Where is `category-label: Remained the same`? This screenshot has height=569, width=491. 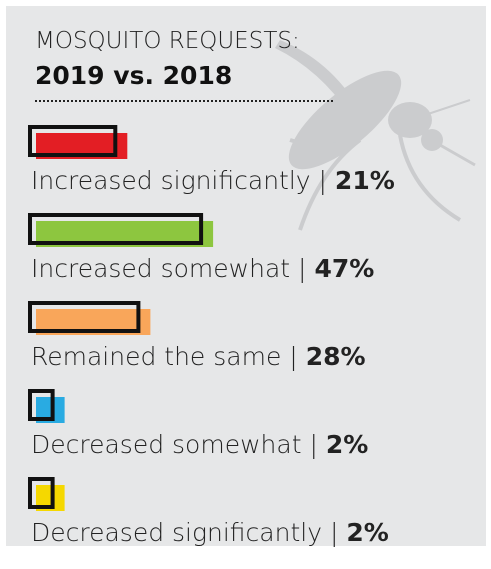 category-label: Remained the same is located at coordinates (156, 356).